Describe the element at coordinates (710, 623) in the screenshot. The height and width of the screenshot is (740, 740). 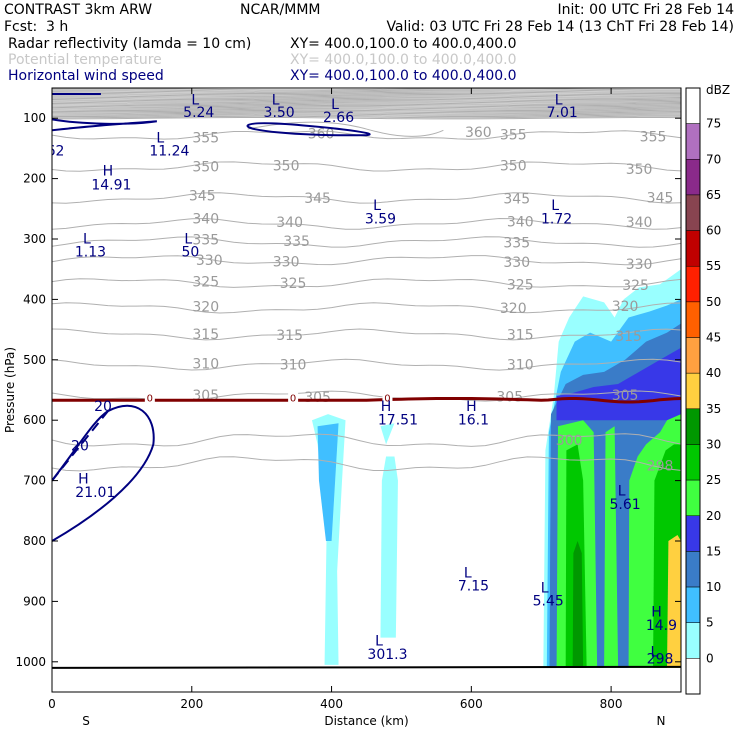
I see `colorbar-level-5: 5` at that location.